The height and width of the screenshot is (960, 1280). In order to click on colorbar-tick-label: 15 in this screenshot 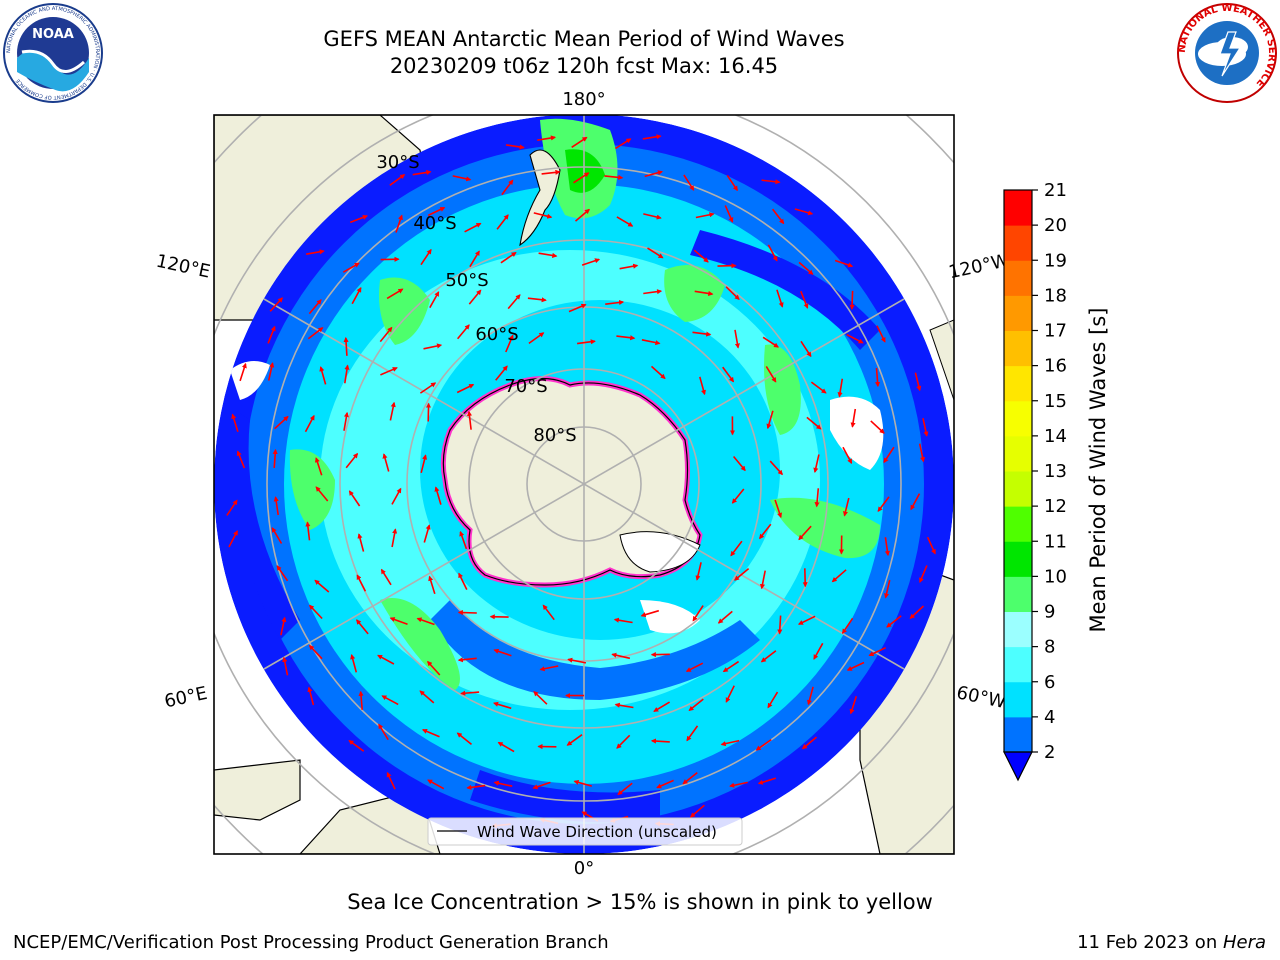, I will do `click(1055, 401)`.